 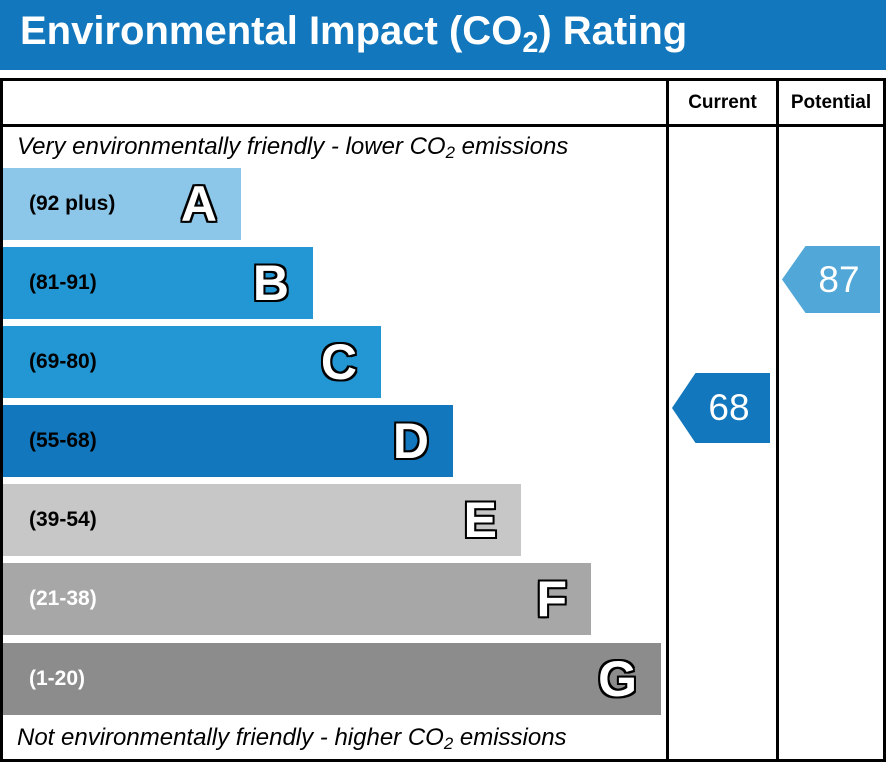 What do you see at coordinates (450, 153) in the screenshot?
I see `top-caption-subscript: 2` at bounding box center [450, 153].